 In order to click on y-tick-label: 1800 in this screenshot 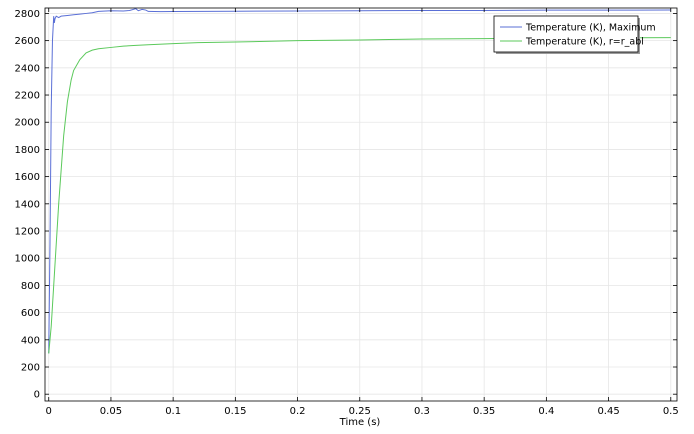, I will do `click(27, 150)`.